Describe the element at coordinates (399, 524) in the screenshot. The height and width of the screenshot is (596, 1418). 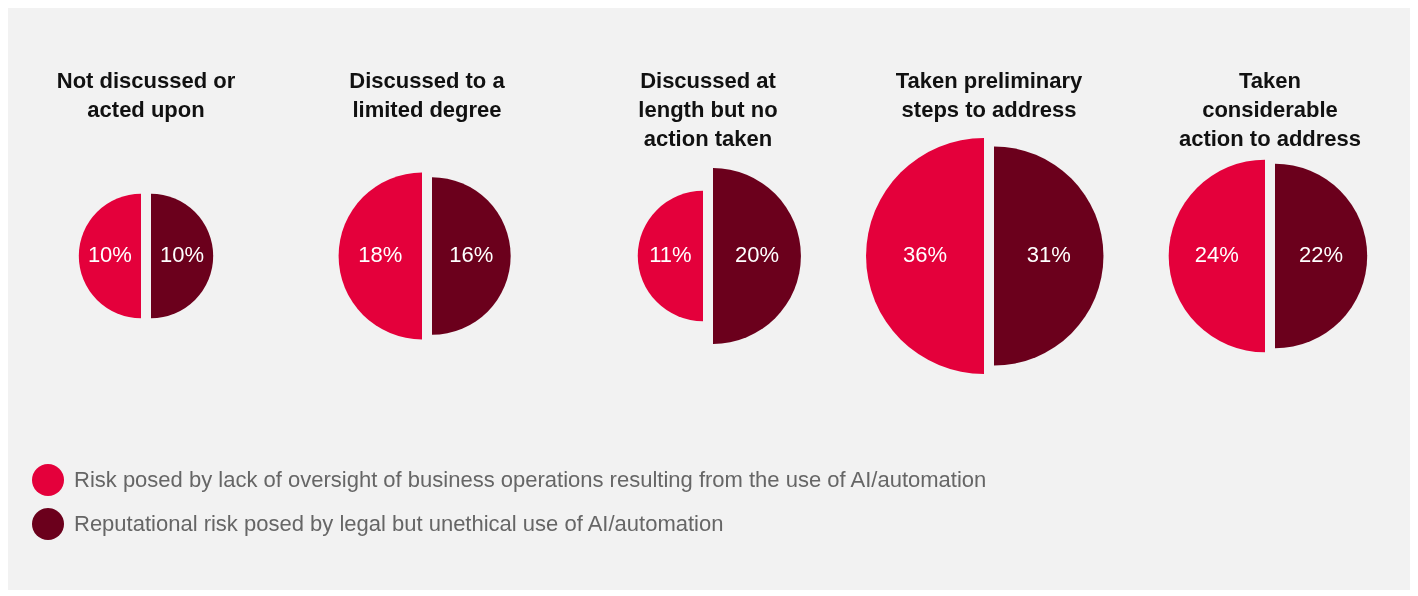
I see `legend-label: Reputational risk posed by legal but unethical use of AI/automation` at that location.